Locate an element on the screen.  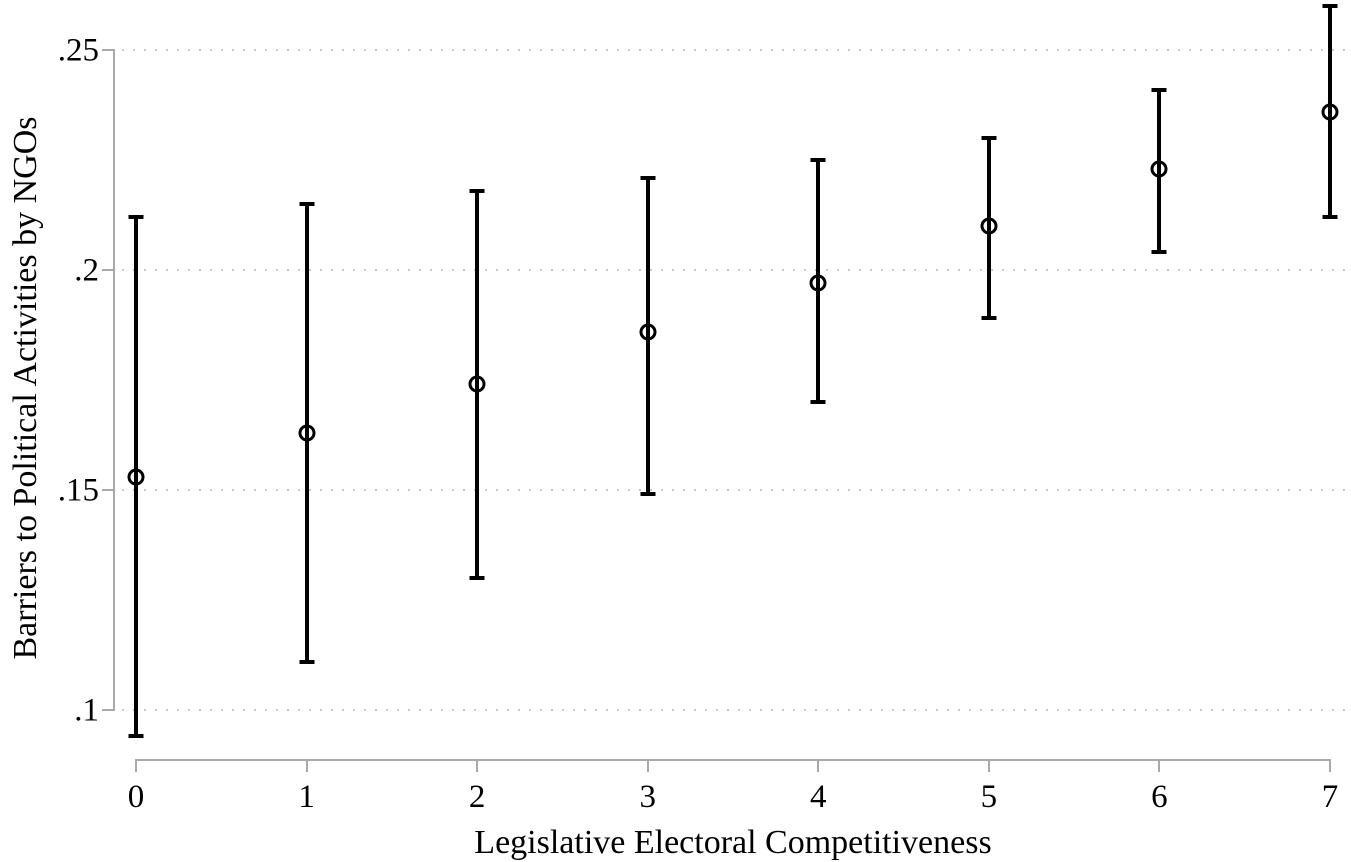
y-axis-spine is located at coordinates (114, 380).